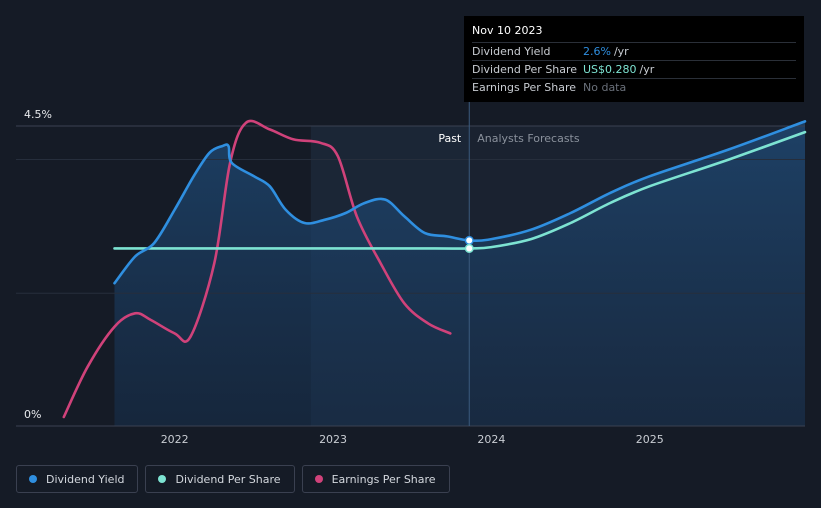 The height and width of the screenshot is (508, 821). I want to click on legend-label: Earnings Per Share, so click(383, 479).